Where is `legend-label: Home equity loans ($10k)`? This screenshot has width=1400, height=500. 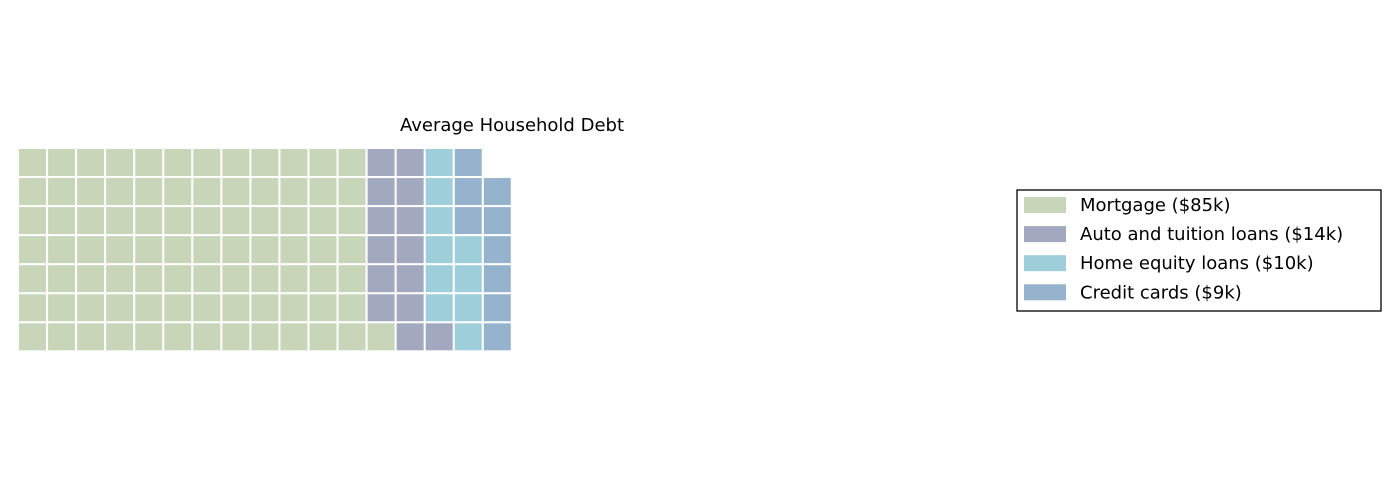
legend-label: Home equity loans ($10k) is located at coordinates (1197, 263).